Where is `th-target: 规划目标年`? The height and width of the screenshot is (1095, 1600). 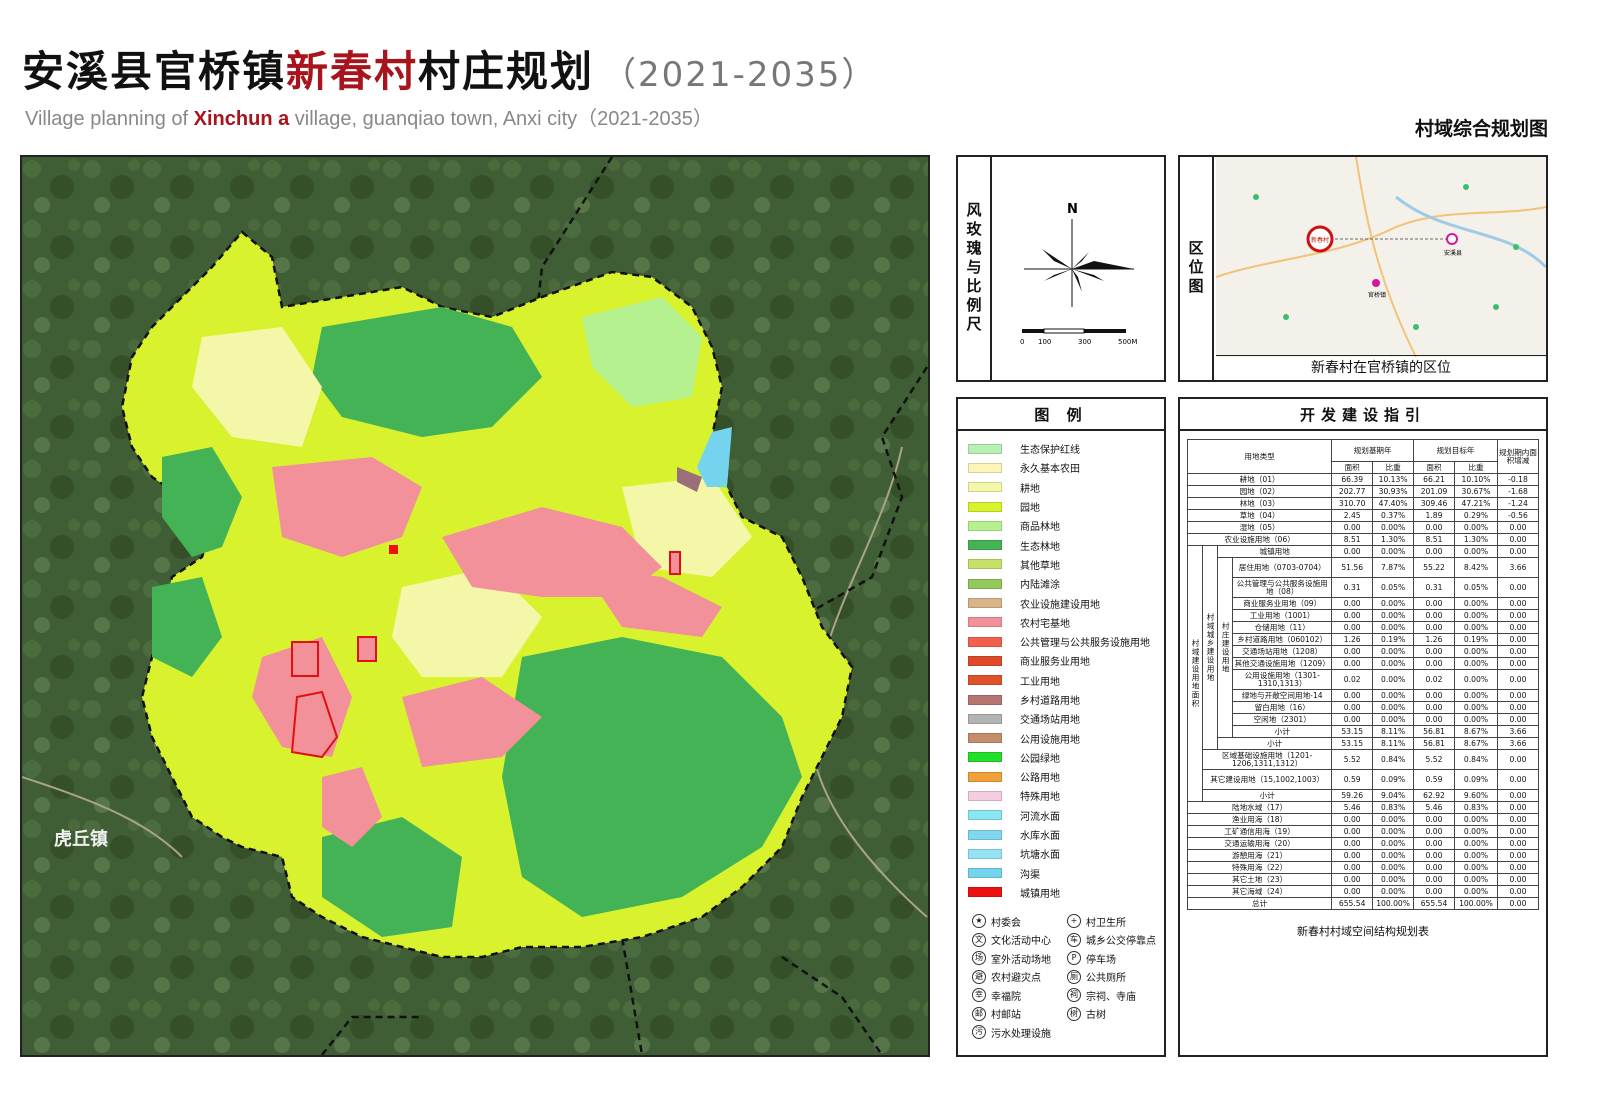
th-target: 规划目标年 is located at coordinates (1456, 450).